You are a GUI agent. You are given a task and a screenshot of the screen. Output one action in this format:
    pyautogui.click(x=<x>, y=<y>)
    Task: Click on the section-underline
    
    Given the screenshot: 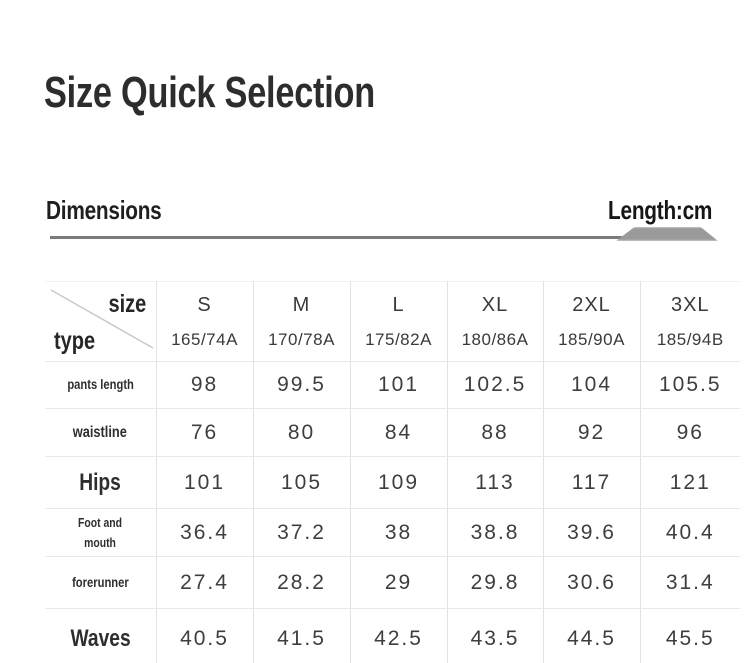 What is the action you would take?
    pyautogui.click(x=336, y=237)
    